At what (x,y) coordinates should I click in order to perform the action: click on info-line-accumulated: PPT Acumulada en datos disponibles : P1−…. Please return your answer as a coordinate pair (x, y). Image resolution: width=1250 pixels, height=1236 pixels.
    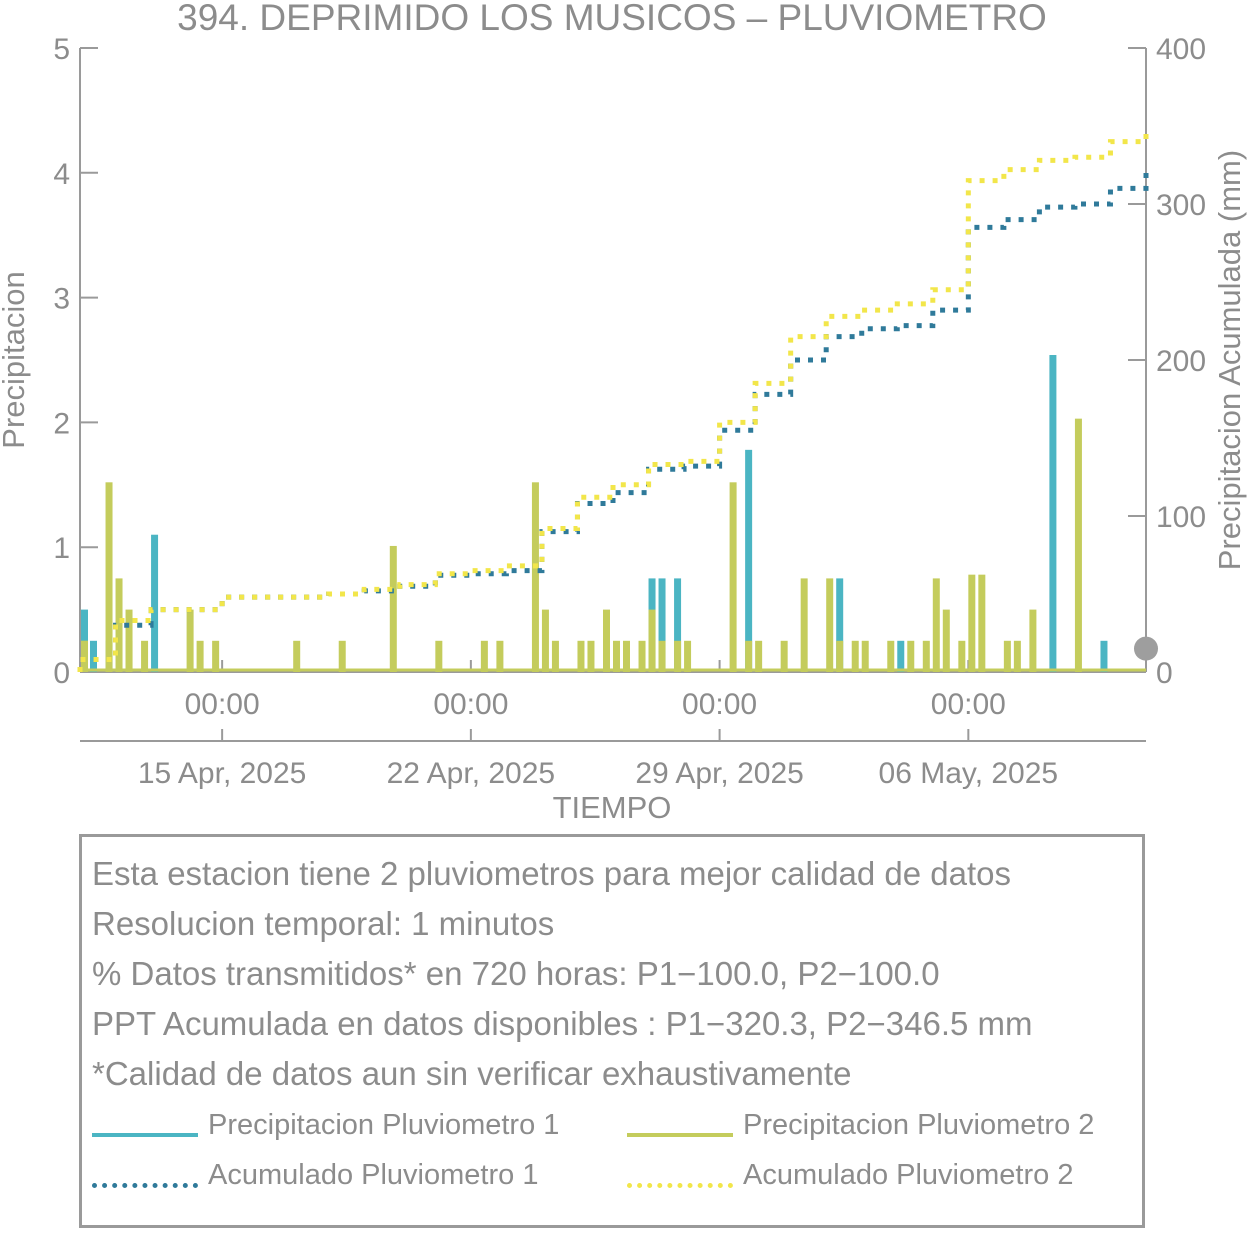
    Looking at the image, I should click on (562, 1023).